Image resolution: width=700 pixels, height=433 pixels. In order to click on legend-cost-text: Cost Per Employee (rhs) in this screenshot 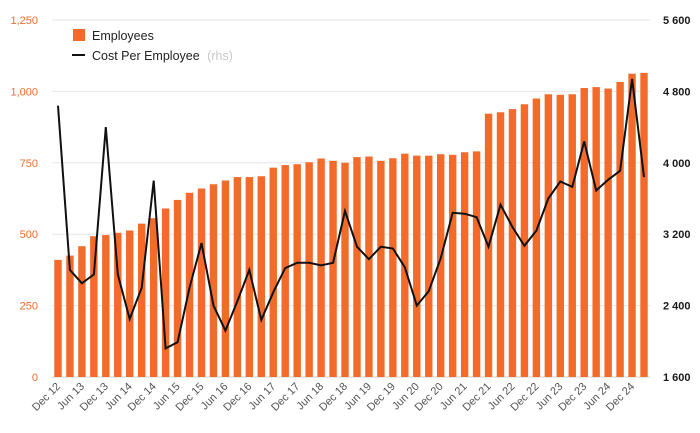, I will do `click(162, 56)`.